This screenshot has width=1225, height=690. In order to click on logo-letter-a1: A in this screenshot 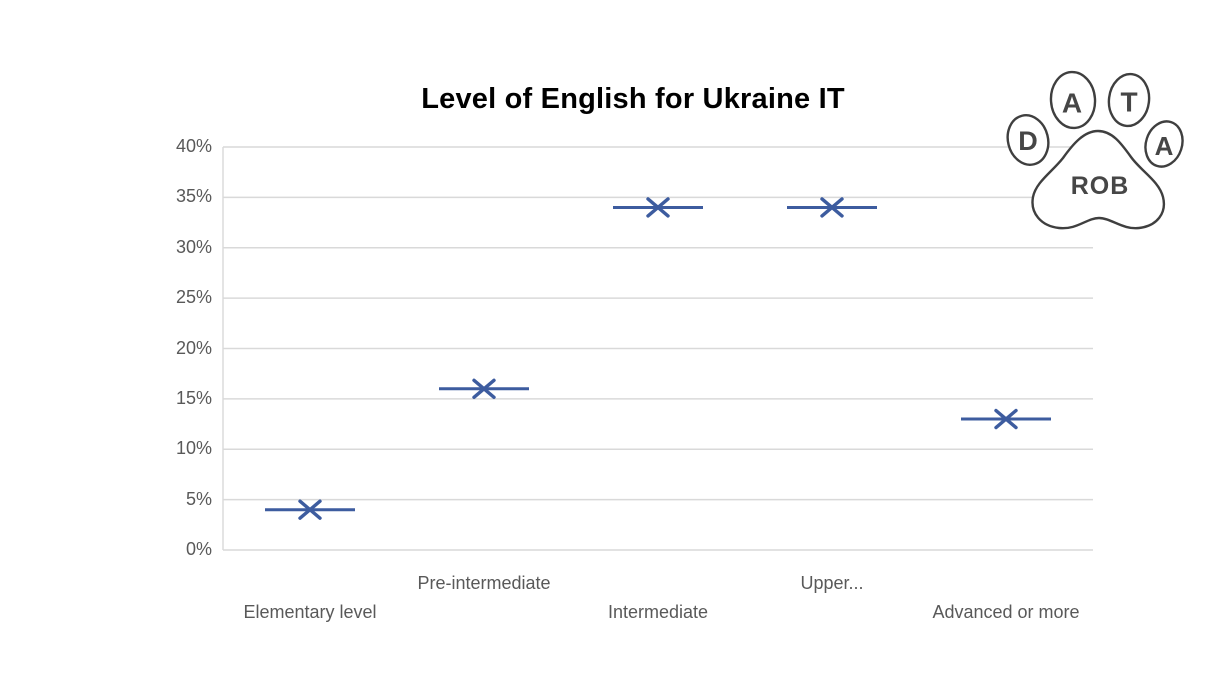, I will do `click(1072, 103)`.